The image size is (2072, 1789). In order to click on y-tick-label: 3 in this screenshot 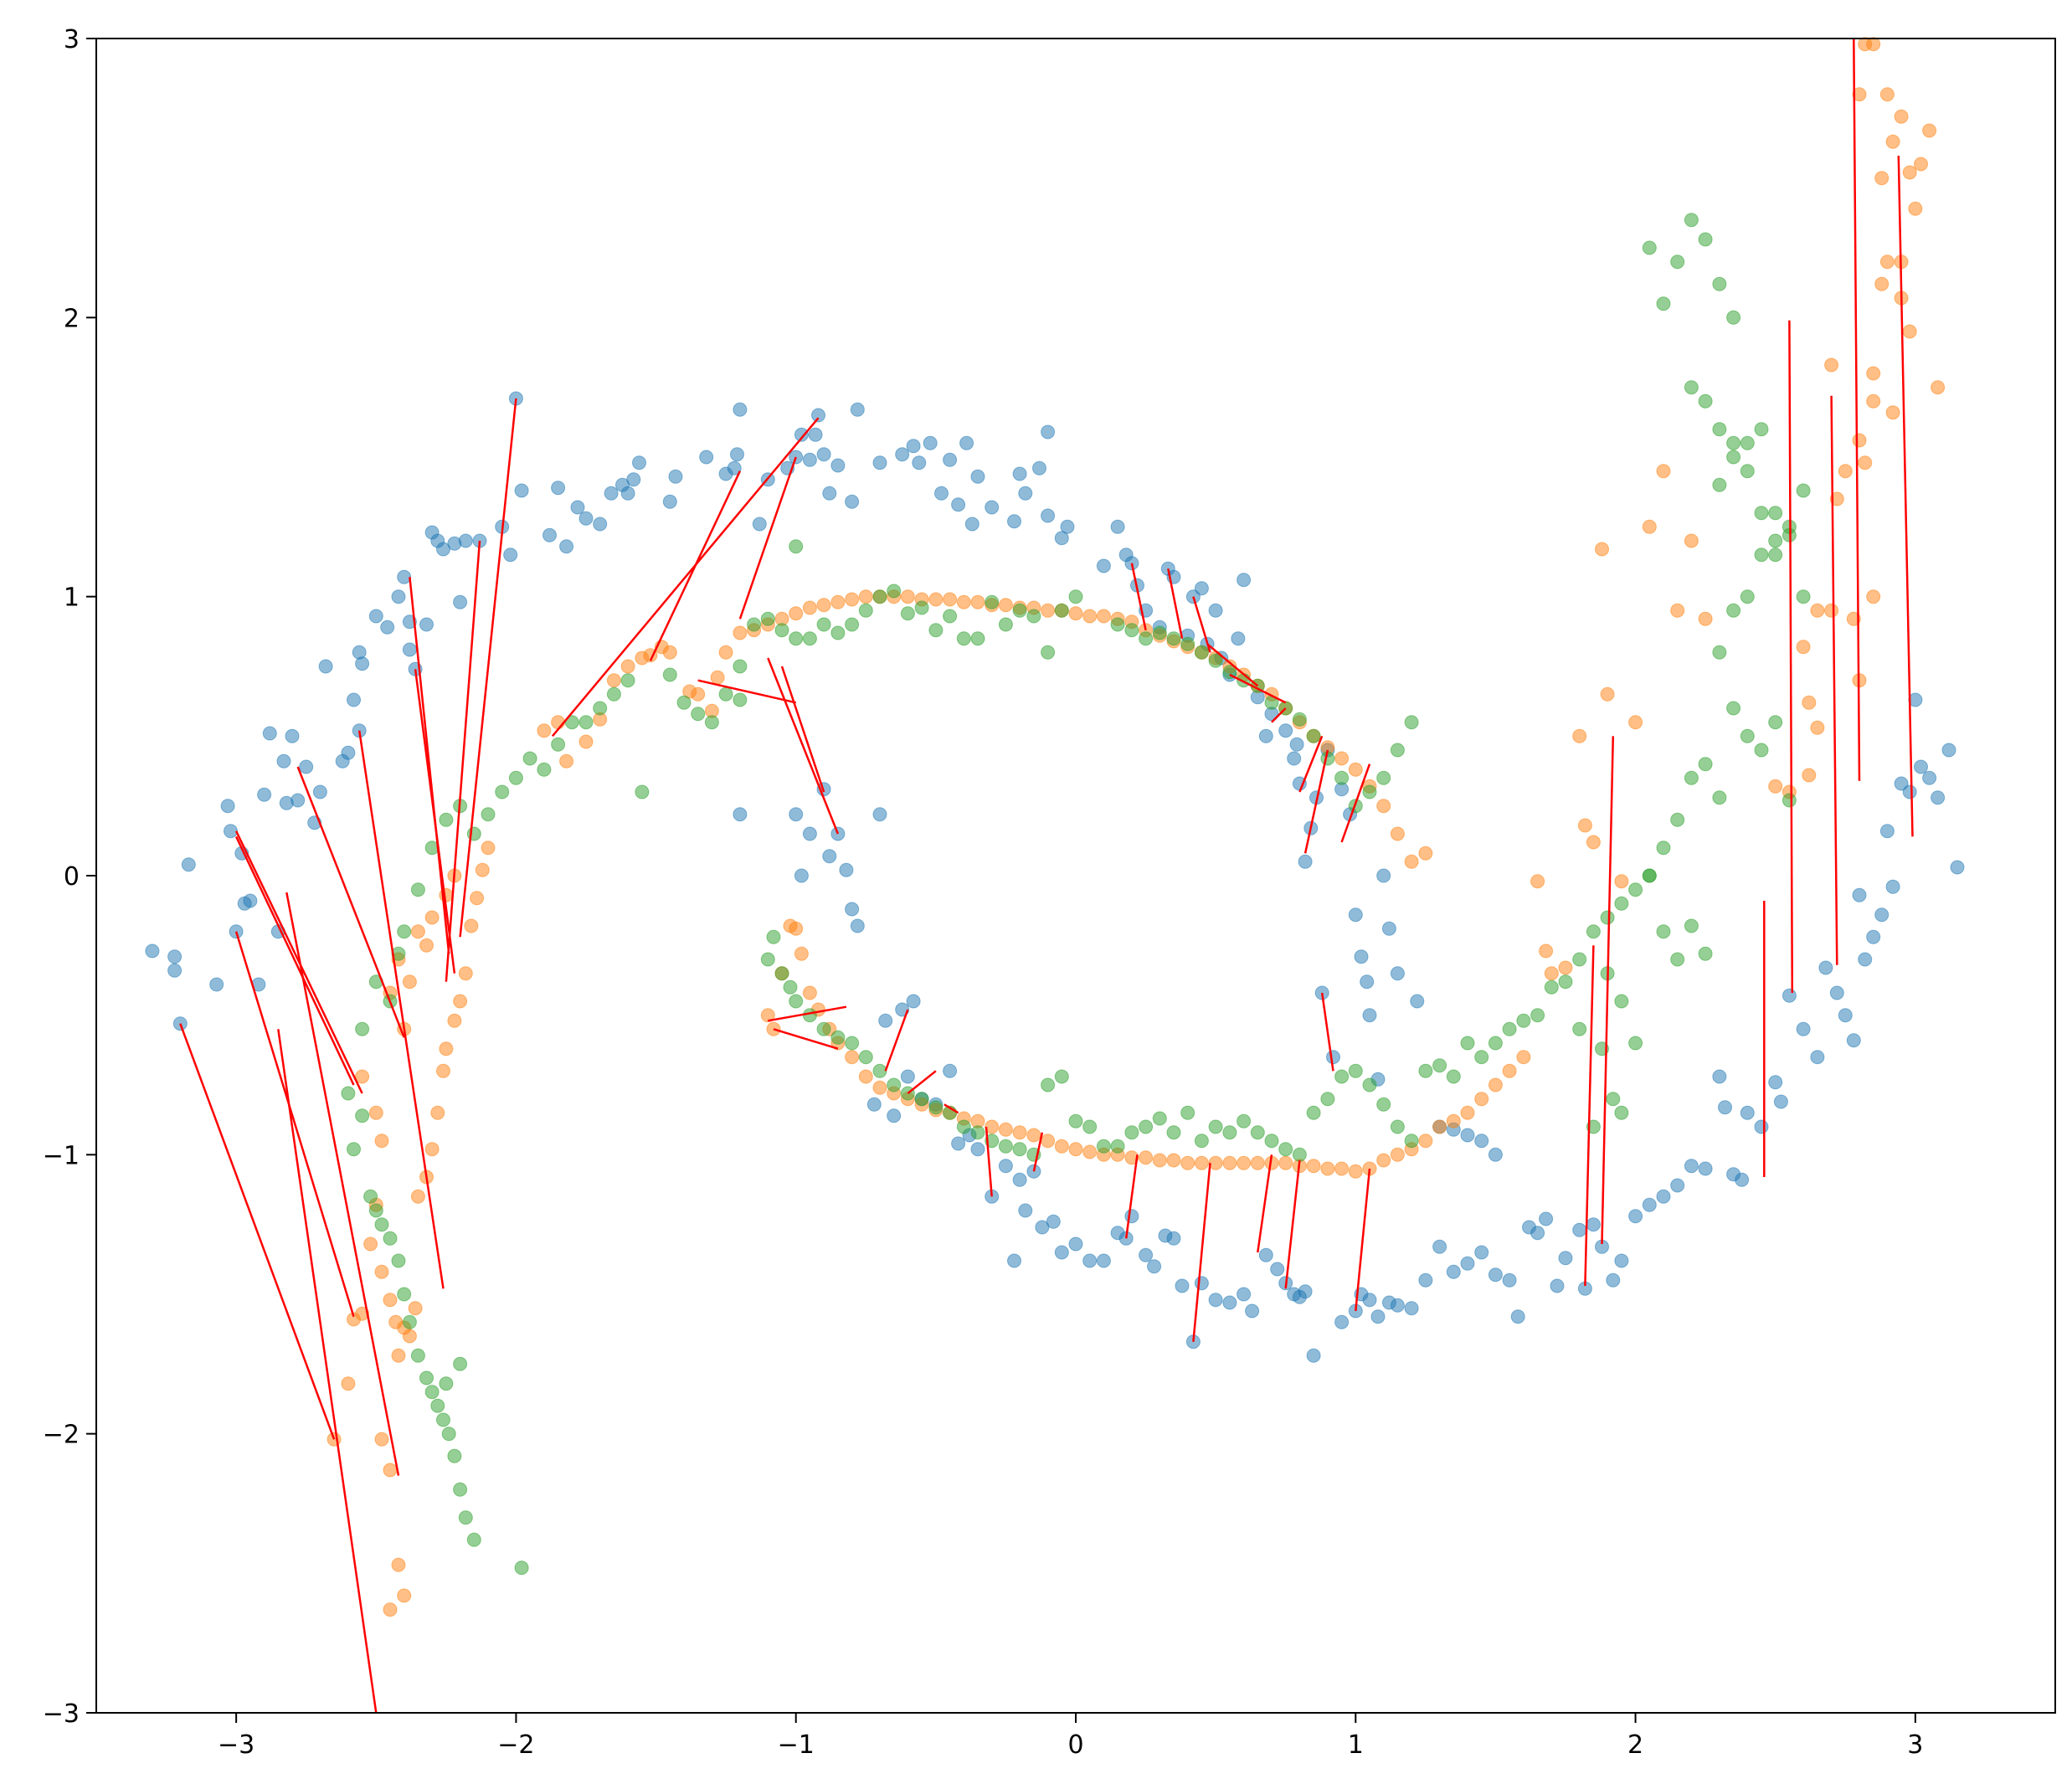, I will do `click(72, 39)`.